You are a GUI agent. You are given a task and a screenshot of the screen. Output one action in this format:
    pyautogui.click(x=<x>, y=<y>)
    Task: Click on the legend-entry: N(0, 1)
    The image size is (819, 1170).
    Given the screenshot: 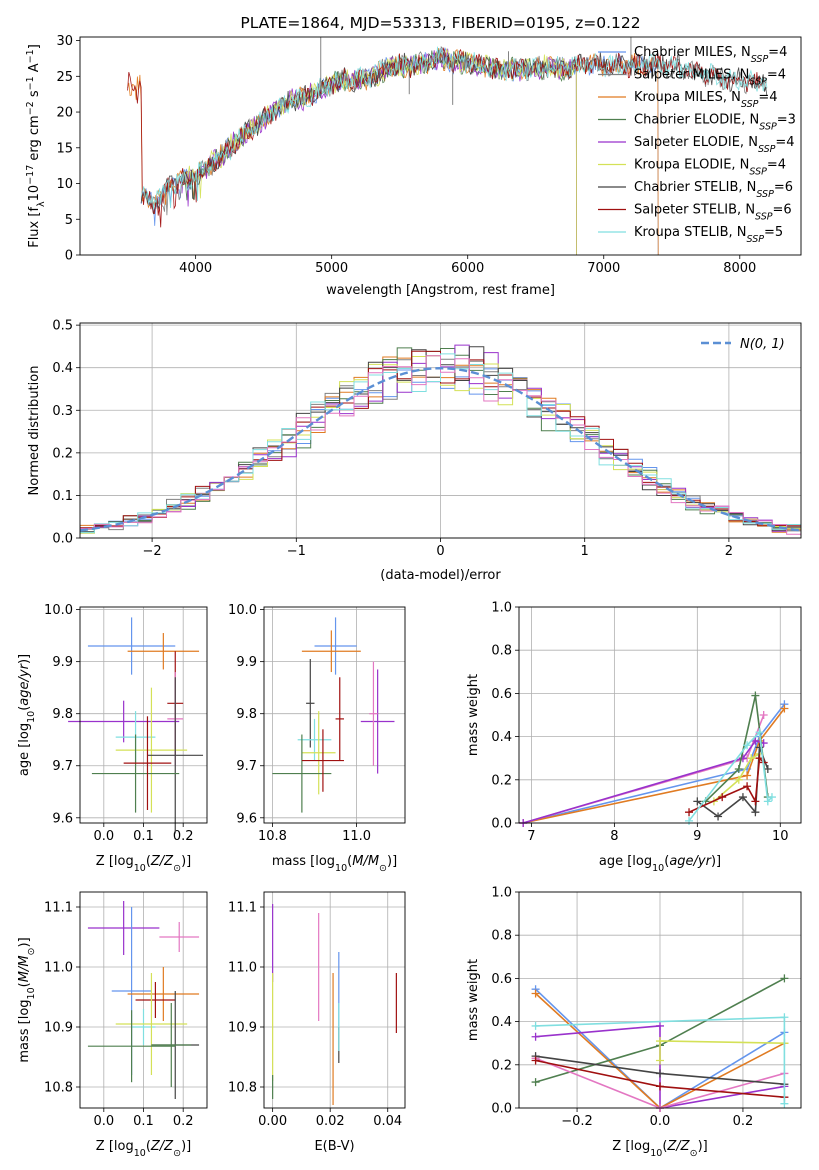 What is the action you would take?
    pyautogui.click(x=762, y=344)
    